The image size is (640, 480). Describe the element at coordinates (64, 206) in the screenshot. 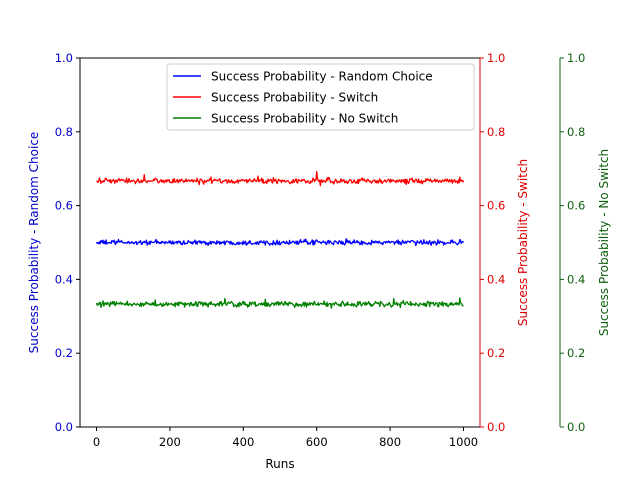

I see `y-tick-label-left: 0.6` at that location.